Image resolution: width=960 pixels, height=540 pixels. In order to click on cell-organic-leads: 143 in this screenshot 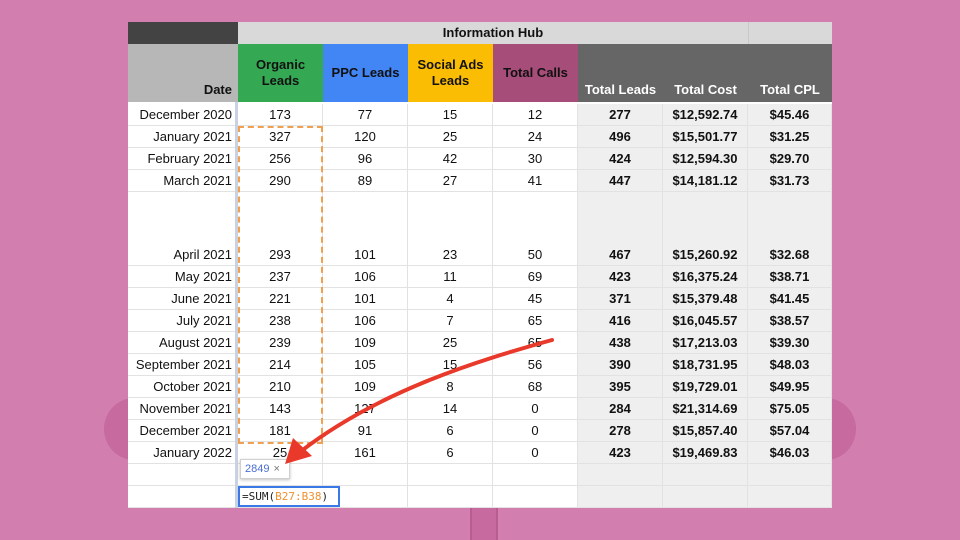, I will do `click(280, 409)`.